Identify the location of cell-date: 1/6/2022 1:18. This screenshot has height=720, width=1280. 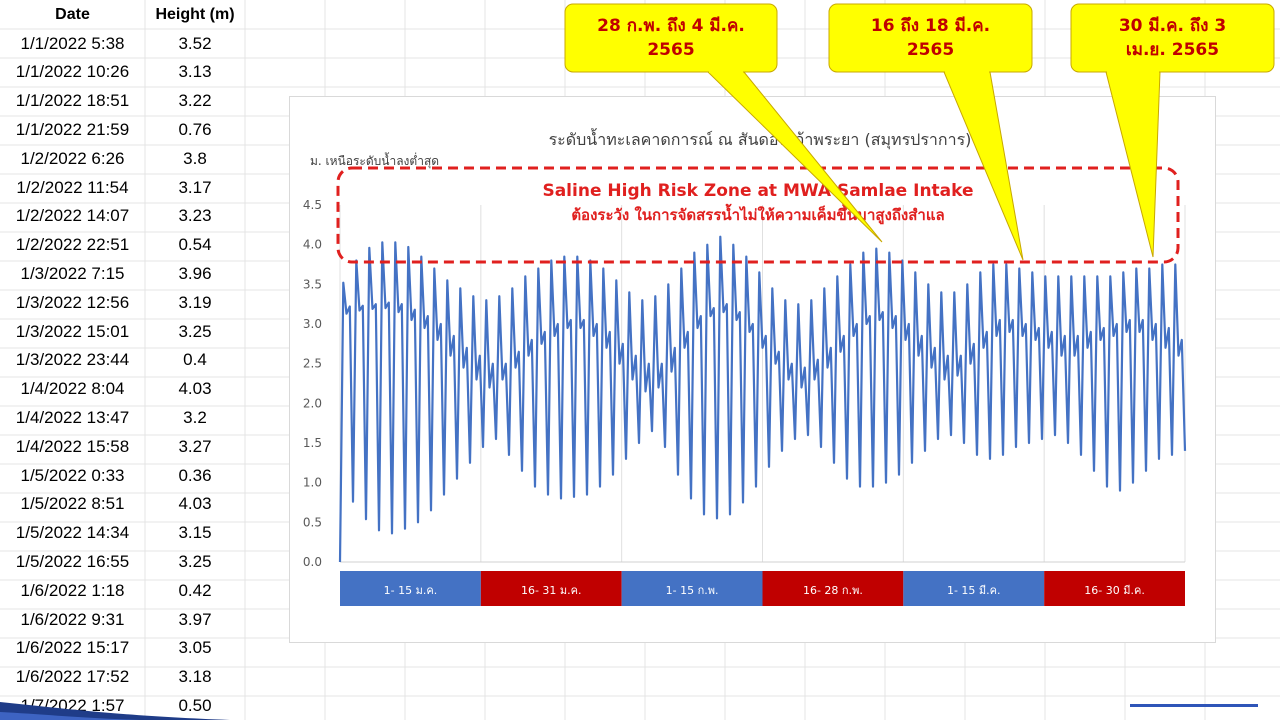
(72, 590).